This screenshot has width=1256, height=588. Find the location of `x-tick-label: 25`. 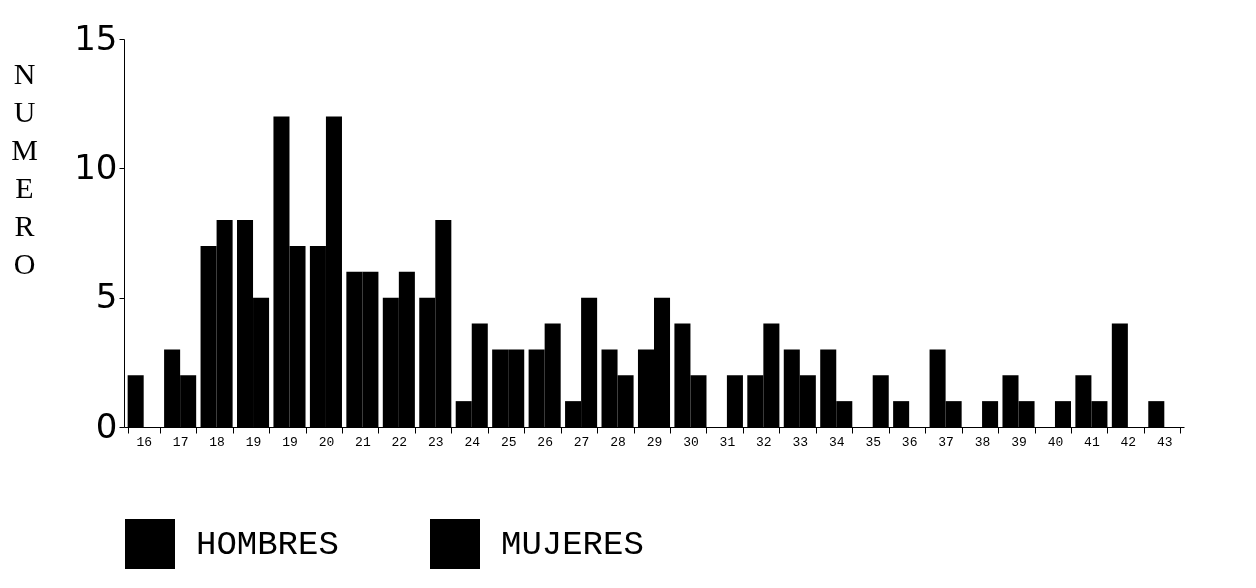

x-tick-label: 25 is located at coordinates (508, 442).